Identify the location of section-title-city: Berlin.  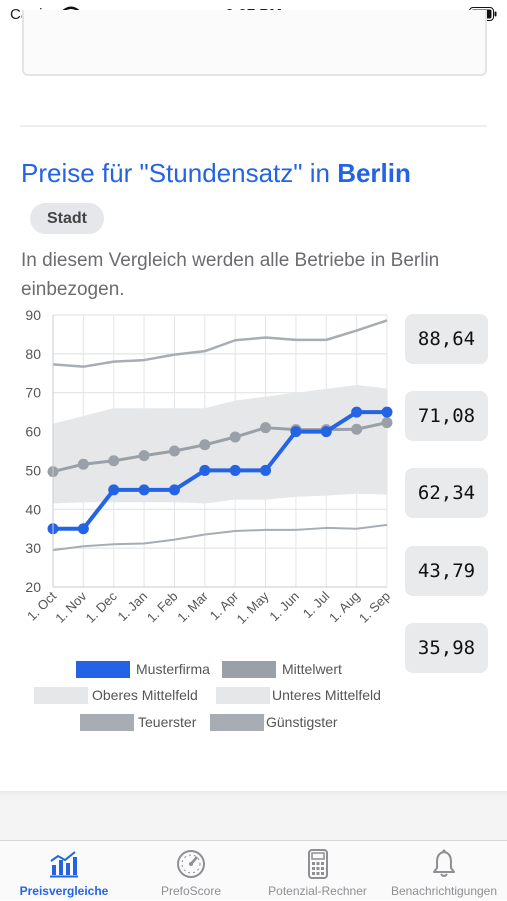
(374, 173).